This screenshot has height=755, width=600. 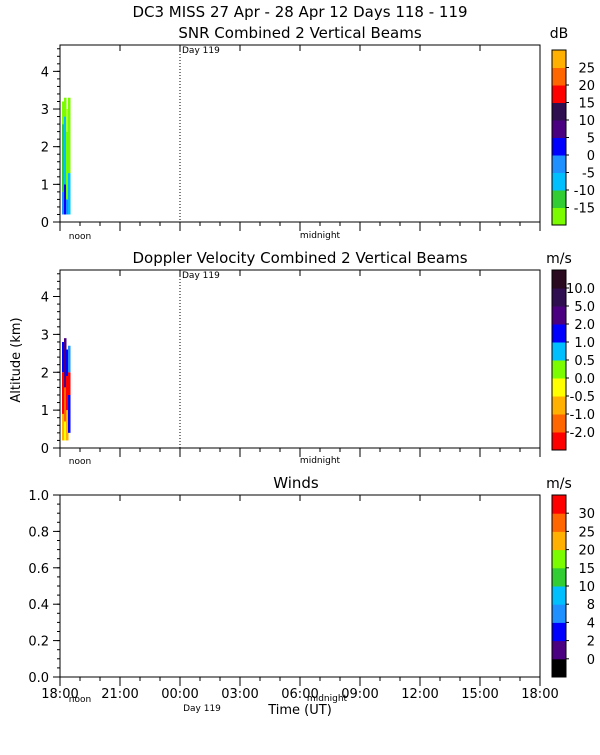 What do you see at coordinates (479, 694) in the screenshot?
I see `x-tick-label: 15:00` at bounding box center [479, 694].